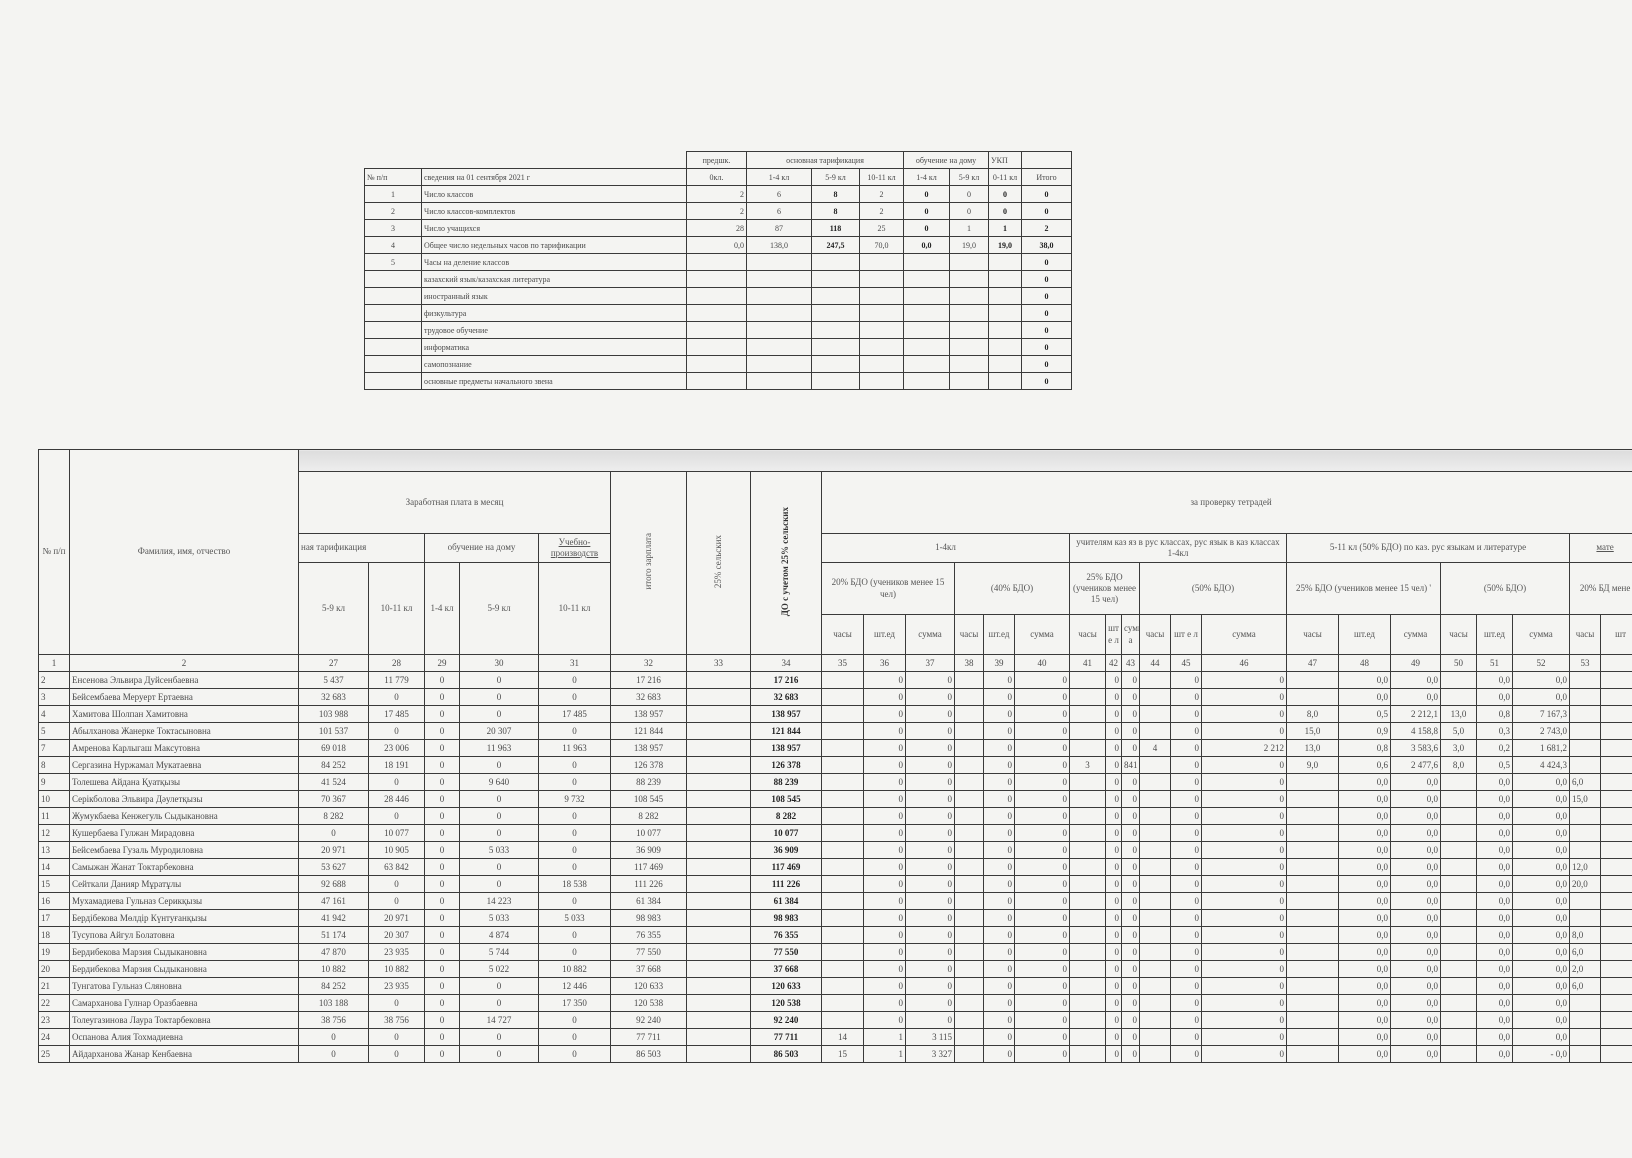 This screenshot has height=1158, width=1632. Describe the element at coordinates (184, 901) in the screenshot. I see `employee-name: Мухамадиева Гульназ Серикқызы` at that location.